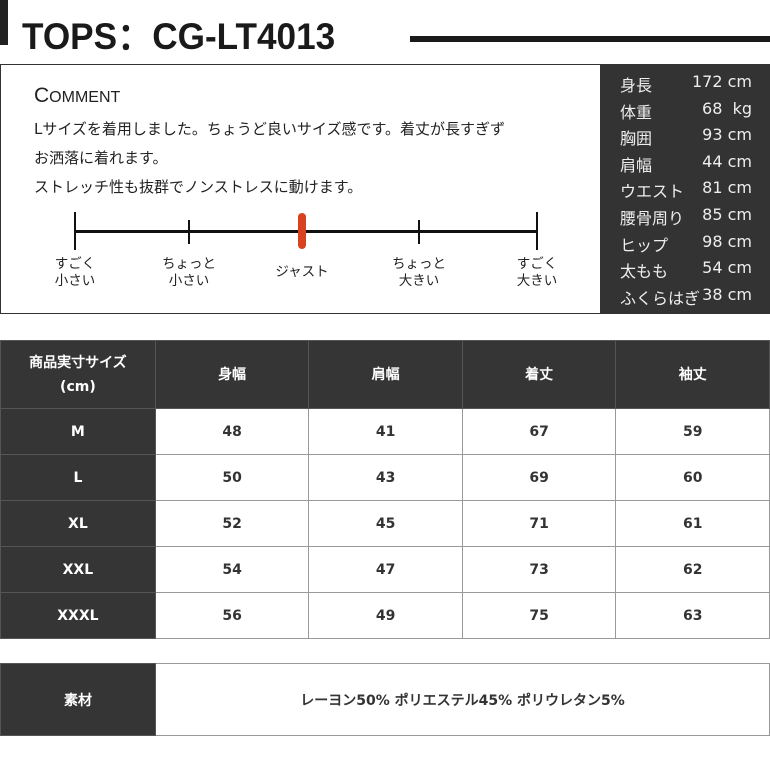 The width and height of the screenshot is (770, 770). I want to click on measurement-label: 体重, so click(636, 112).